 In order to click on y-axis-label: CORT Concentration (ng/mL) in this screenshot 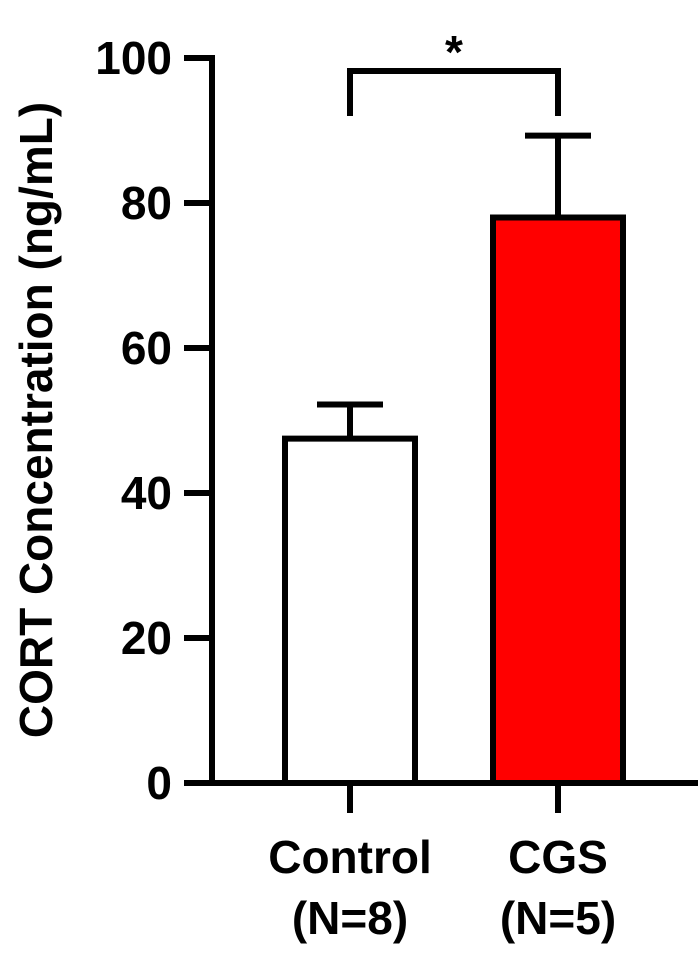, I will do `click(36, 420)`.